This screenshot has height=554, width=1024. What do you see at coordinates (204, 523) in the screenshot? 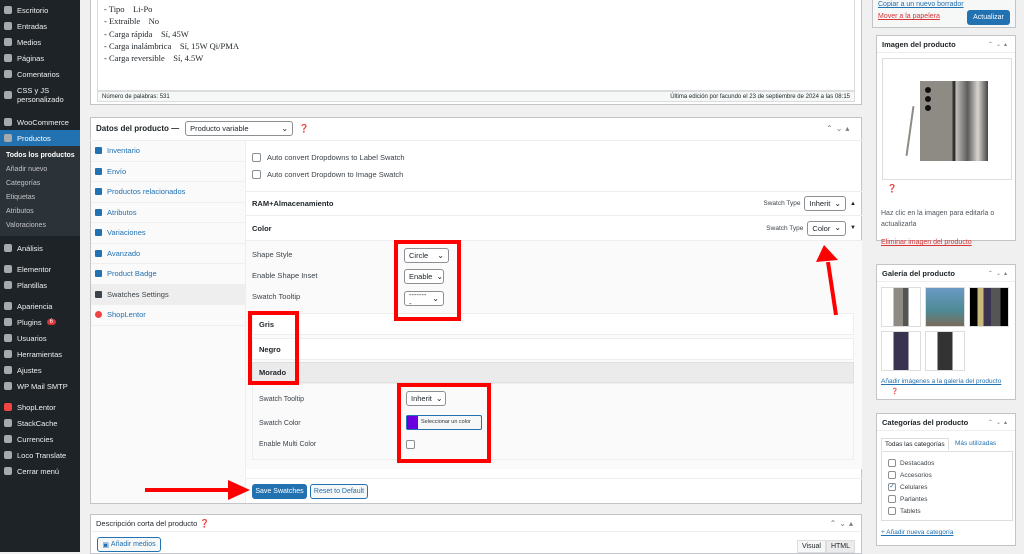
I see `help-icon: ❓` at bounding box center [204, 523].